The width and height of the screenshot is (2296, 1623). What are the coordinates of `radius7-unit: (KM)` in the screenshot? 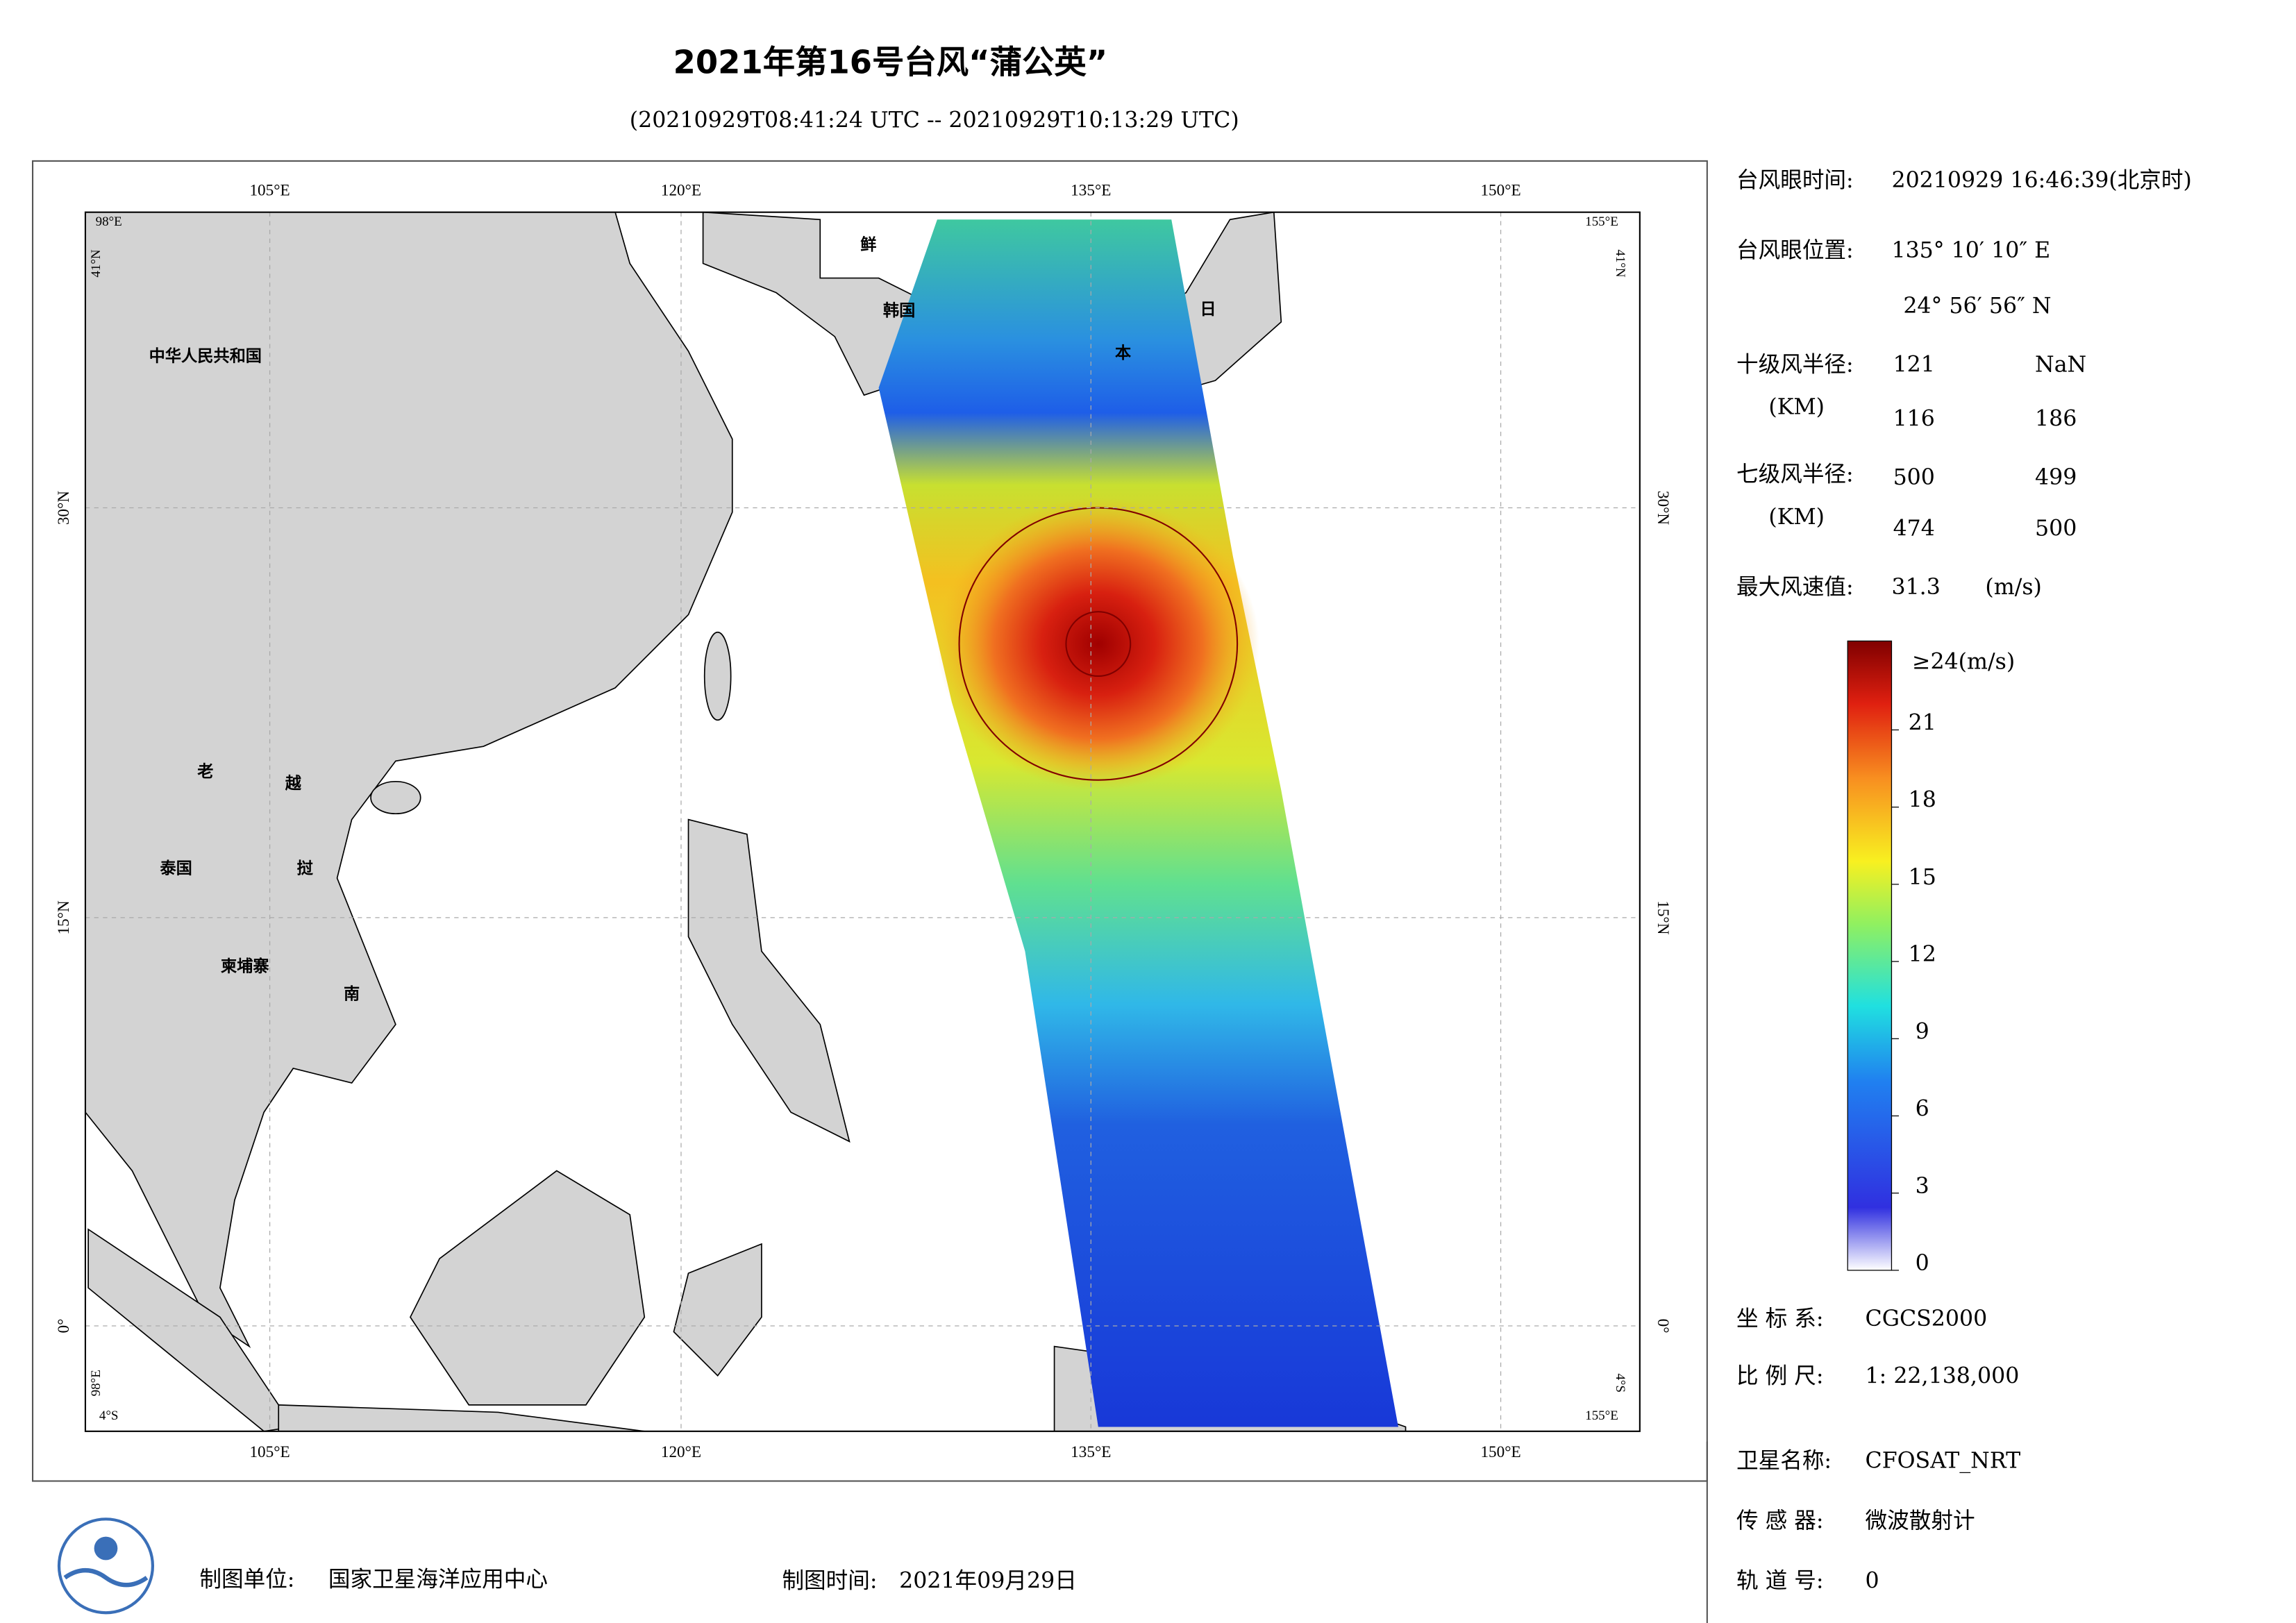 It's located at (1796, 517).